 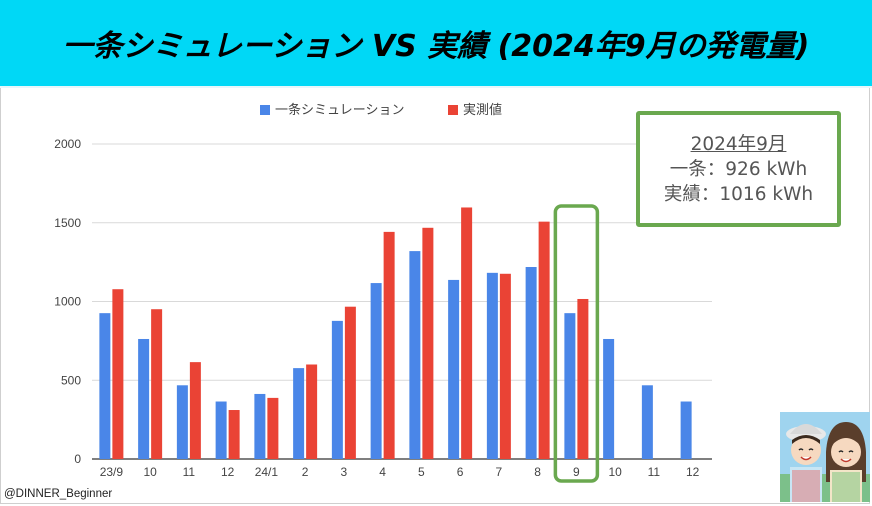 I want to click on x-tick-label: 3, so click(x=344, y=472).